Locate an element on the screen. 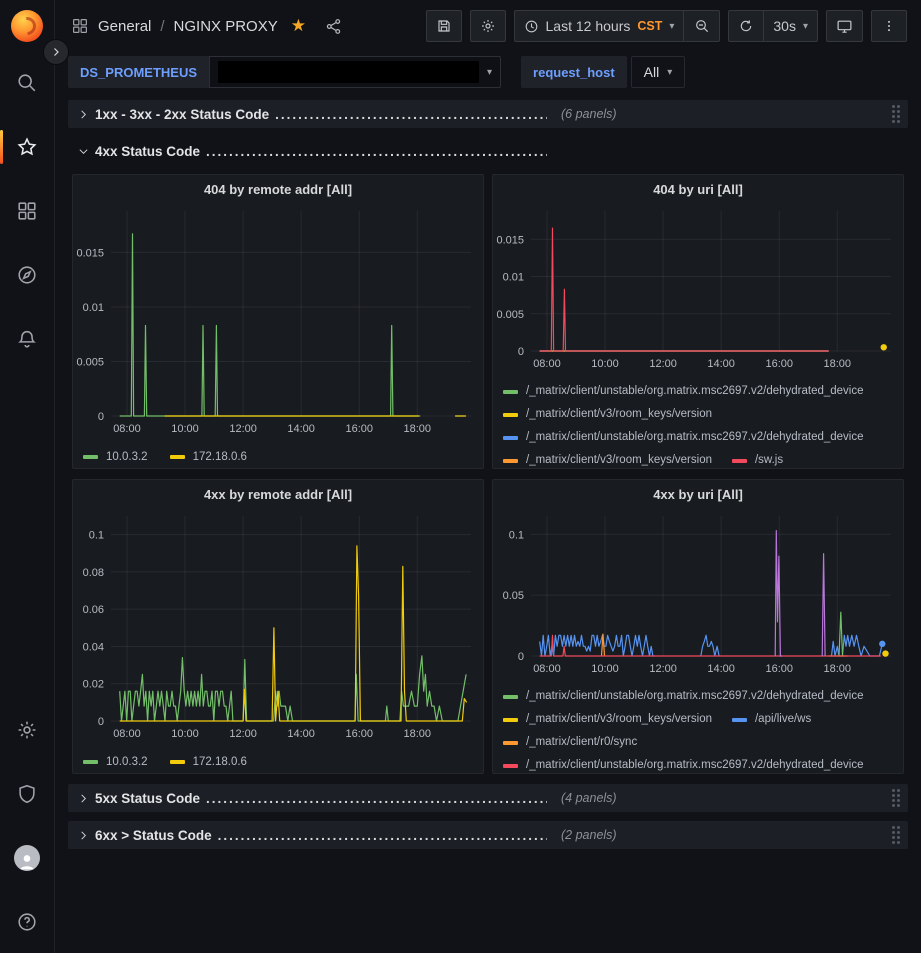  y-tick-label: 0.005 is located at coordinates (510, 315).